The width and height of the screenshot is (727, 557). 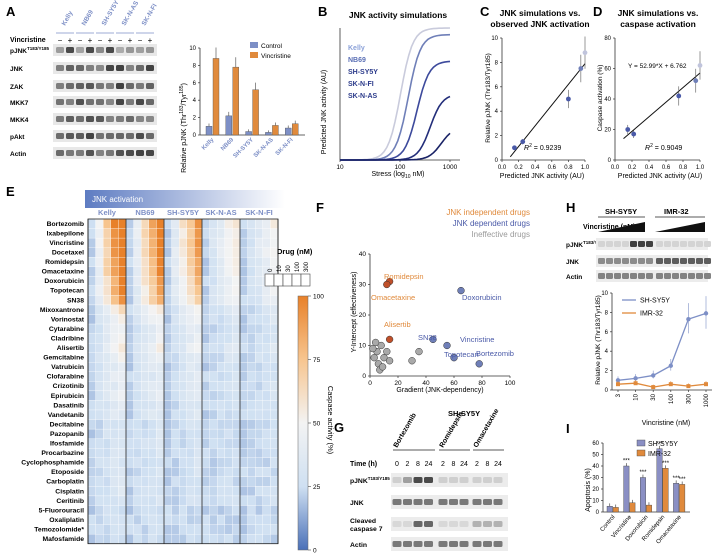 I want to click on g-time-value: 24, so click(x=464, y=464).